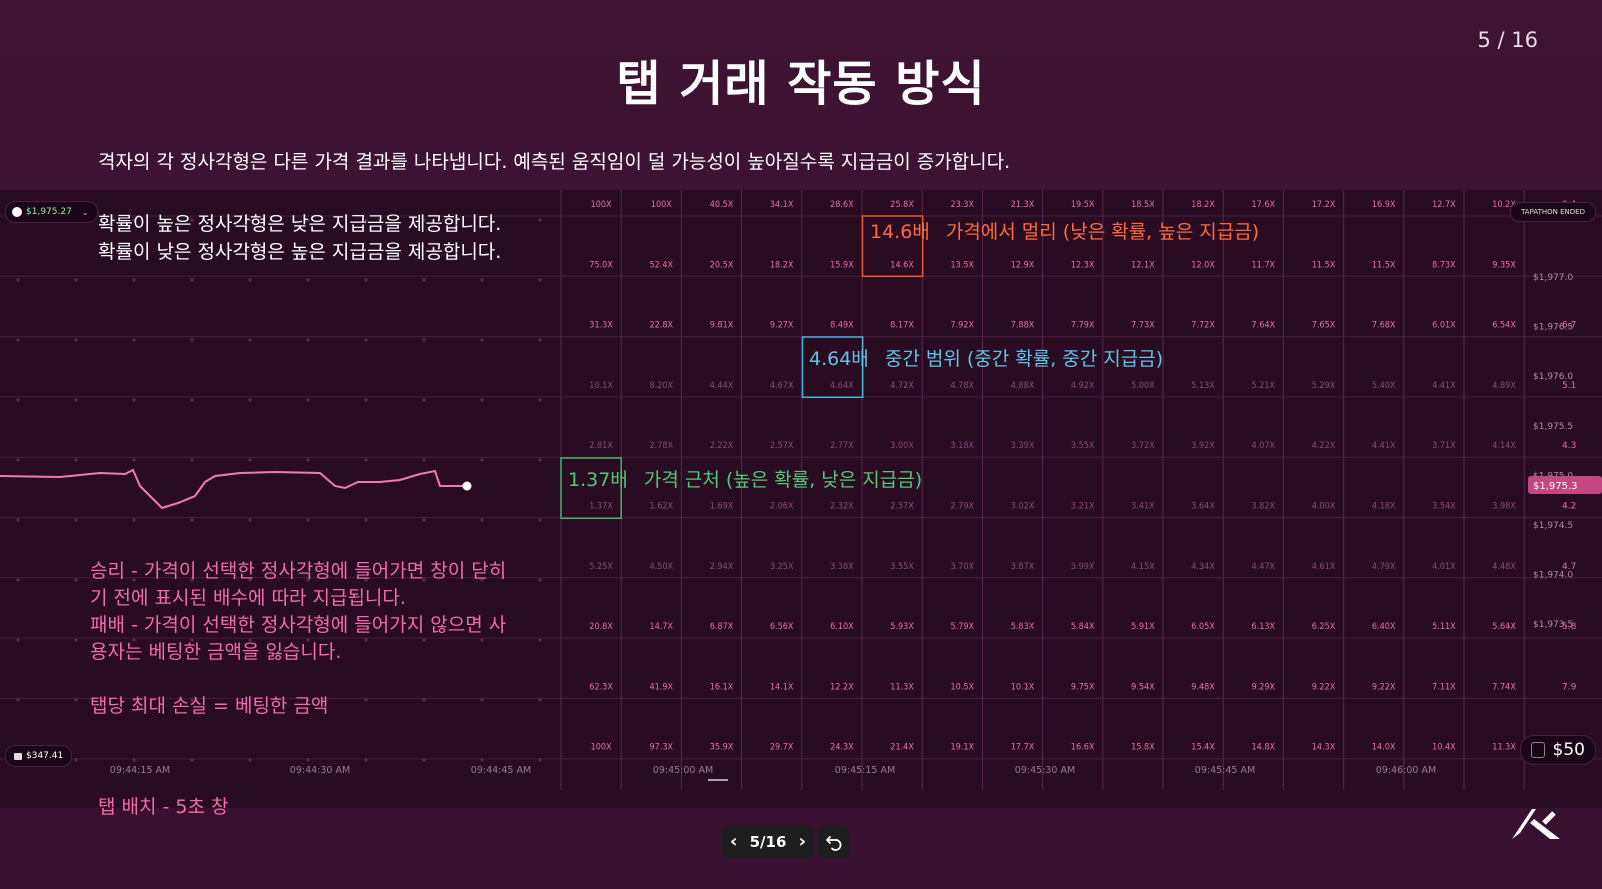  I want to click on multiplier-label: 41.9X, so click(662, 687).